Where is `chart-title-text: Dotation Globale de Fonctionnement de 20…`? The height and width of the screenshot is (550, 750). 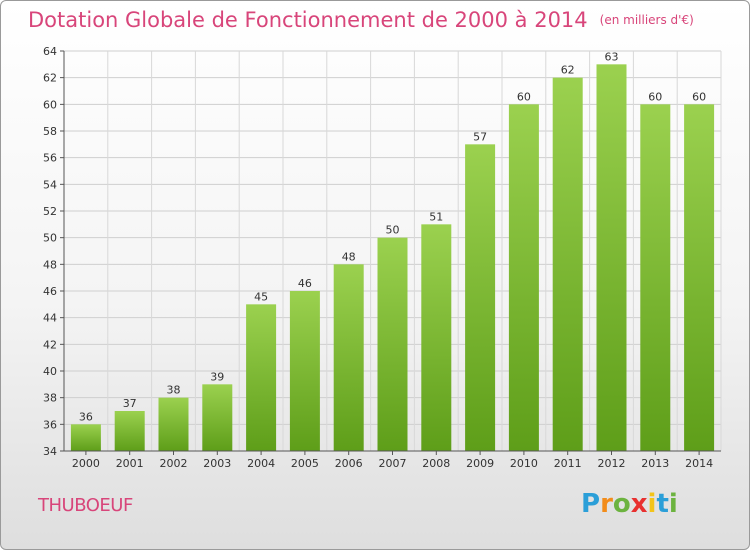
chart-title-text: Dotation Globale de Fonctionnement de 20… is located at coordinates (308, 20).